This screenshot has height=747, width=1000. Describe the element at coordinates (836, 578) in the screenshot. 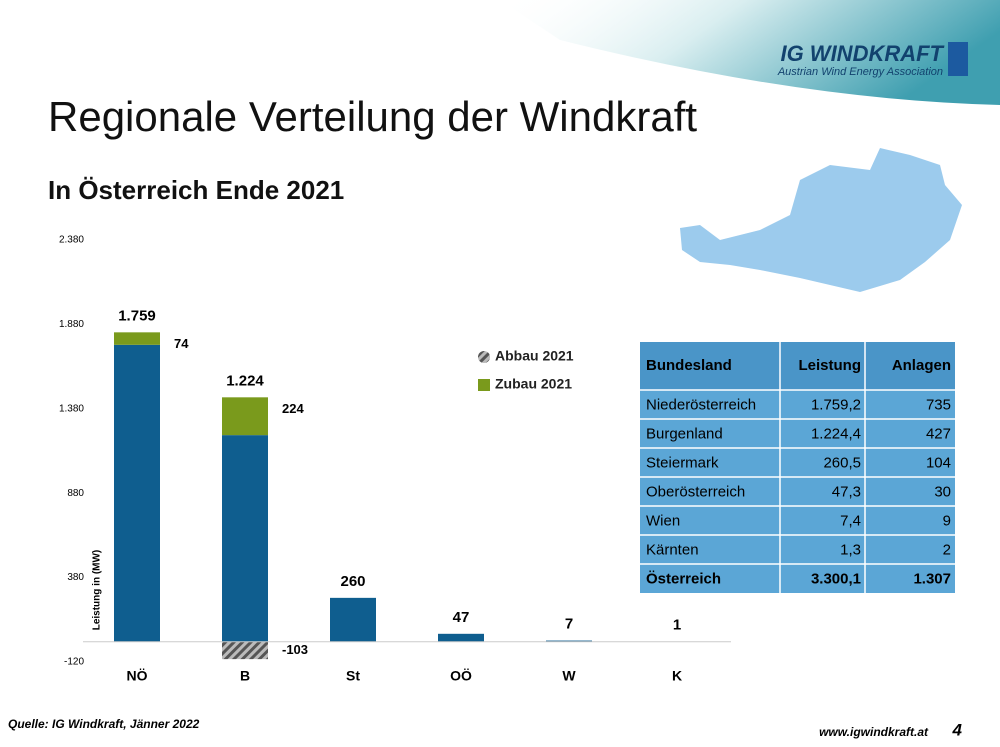

I see `table-cell: 3.300,1` at that location.